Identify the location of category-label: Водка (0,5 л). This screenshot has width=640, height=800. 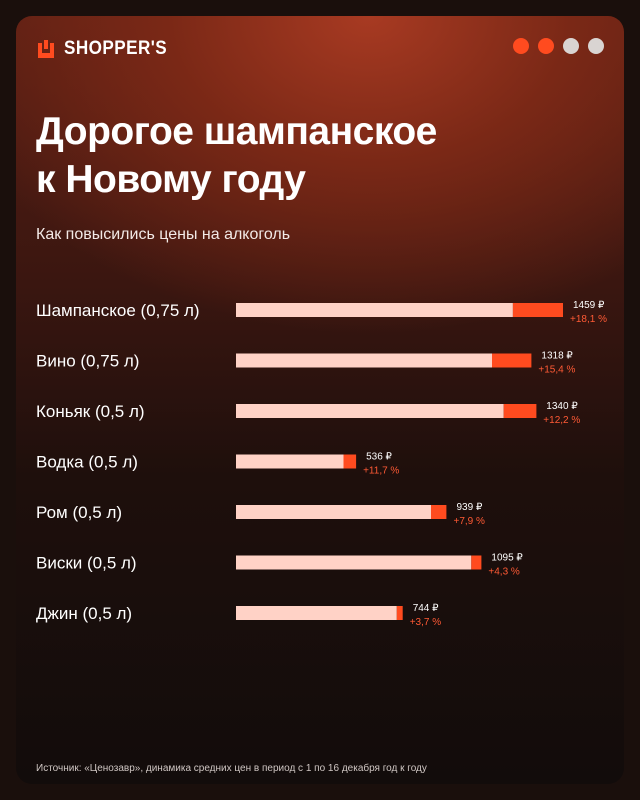
(87, 462).